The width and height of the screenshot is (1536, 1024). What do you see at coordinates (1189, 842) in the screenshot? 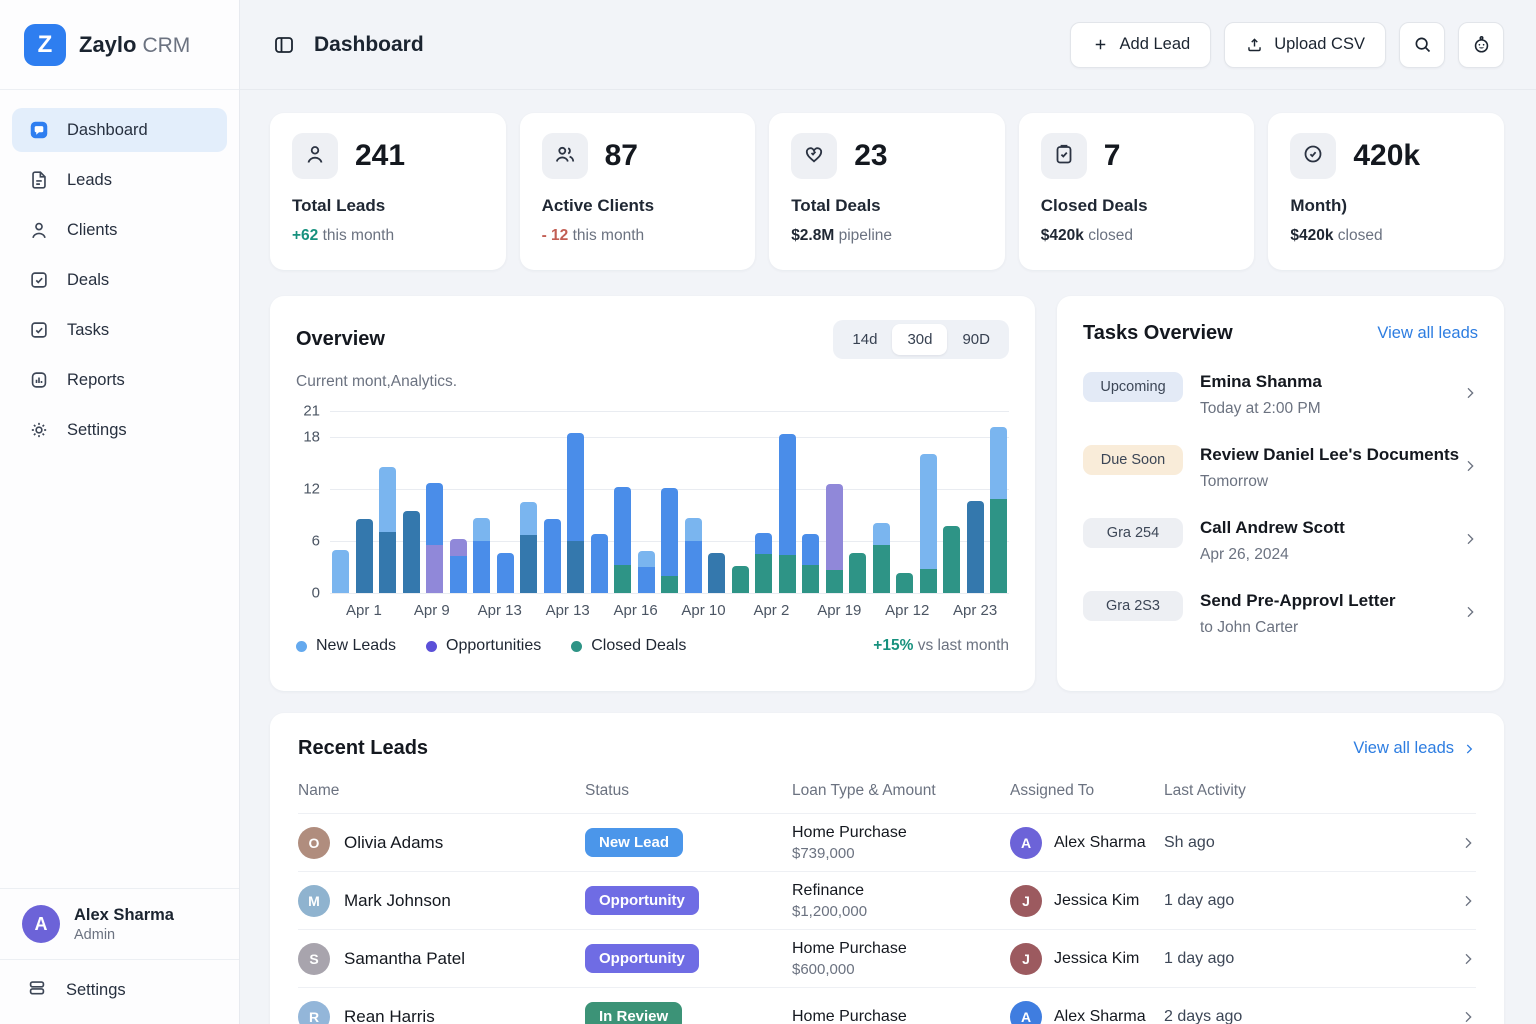
I see `lead-activity-cell: Sh ago` at bounding box center [1189, 842].